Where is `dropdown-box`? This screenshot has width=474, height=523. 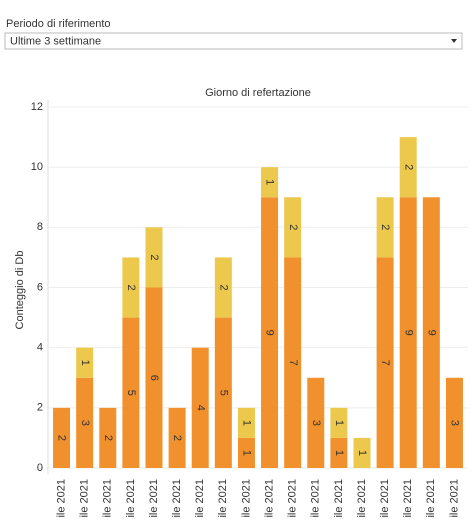
dropdown-box is located at coordinates (233, 41).